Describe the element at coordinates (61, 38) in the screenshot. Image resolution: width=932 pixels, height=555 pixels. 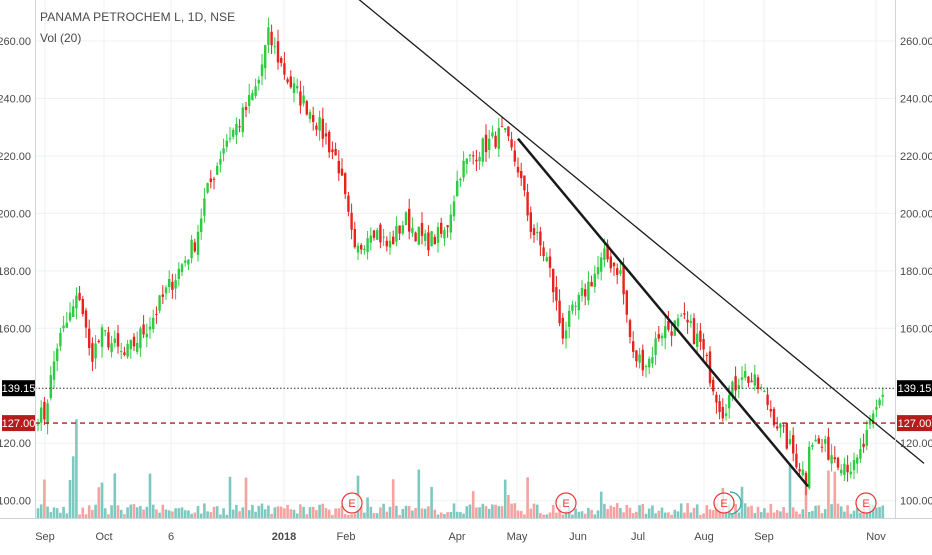
I see `volume-indicator-label: Vol (20)` at that location.